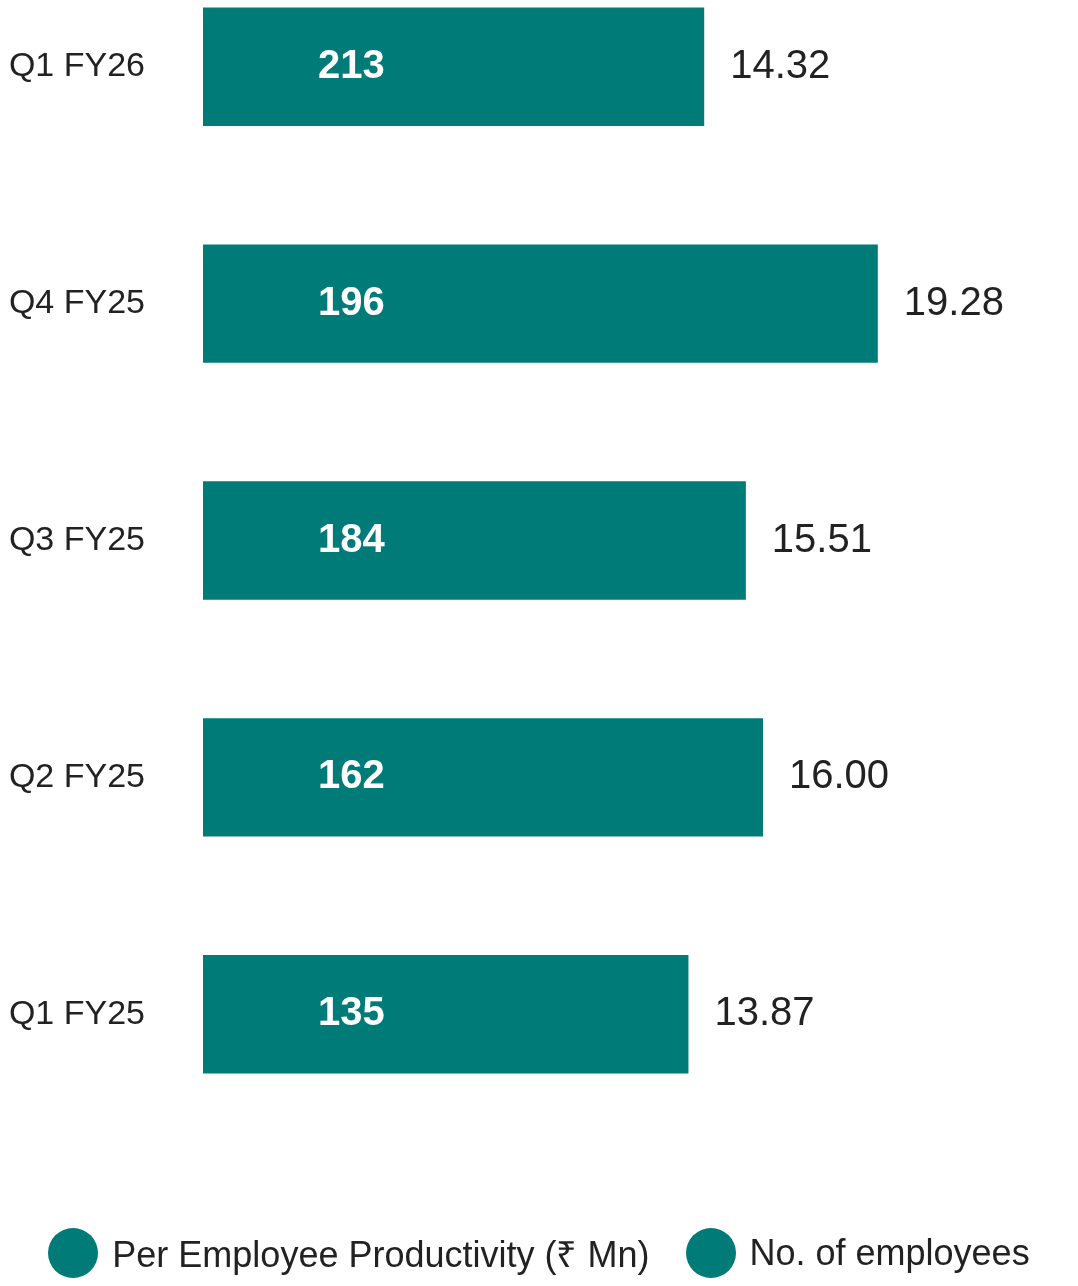 The width and height of the screenshot is (1078, 1286). I want to click on data-label: 19.28, so click(953, 300).